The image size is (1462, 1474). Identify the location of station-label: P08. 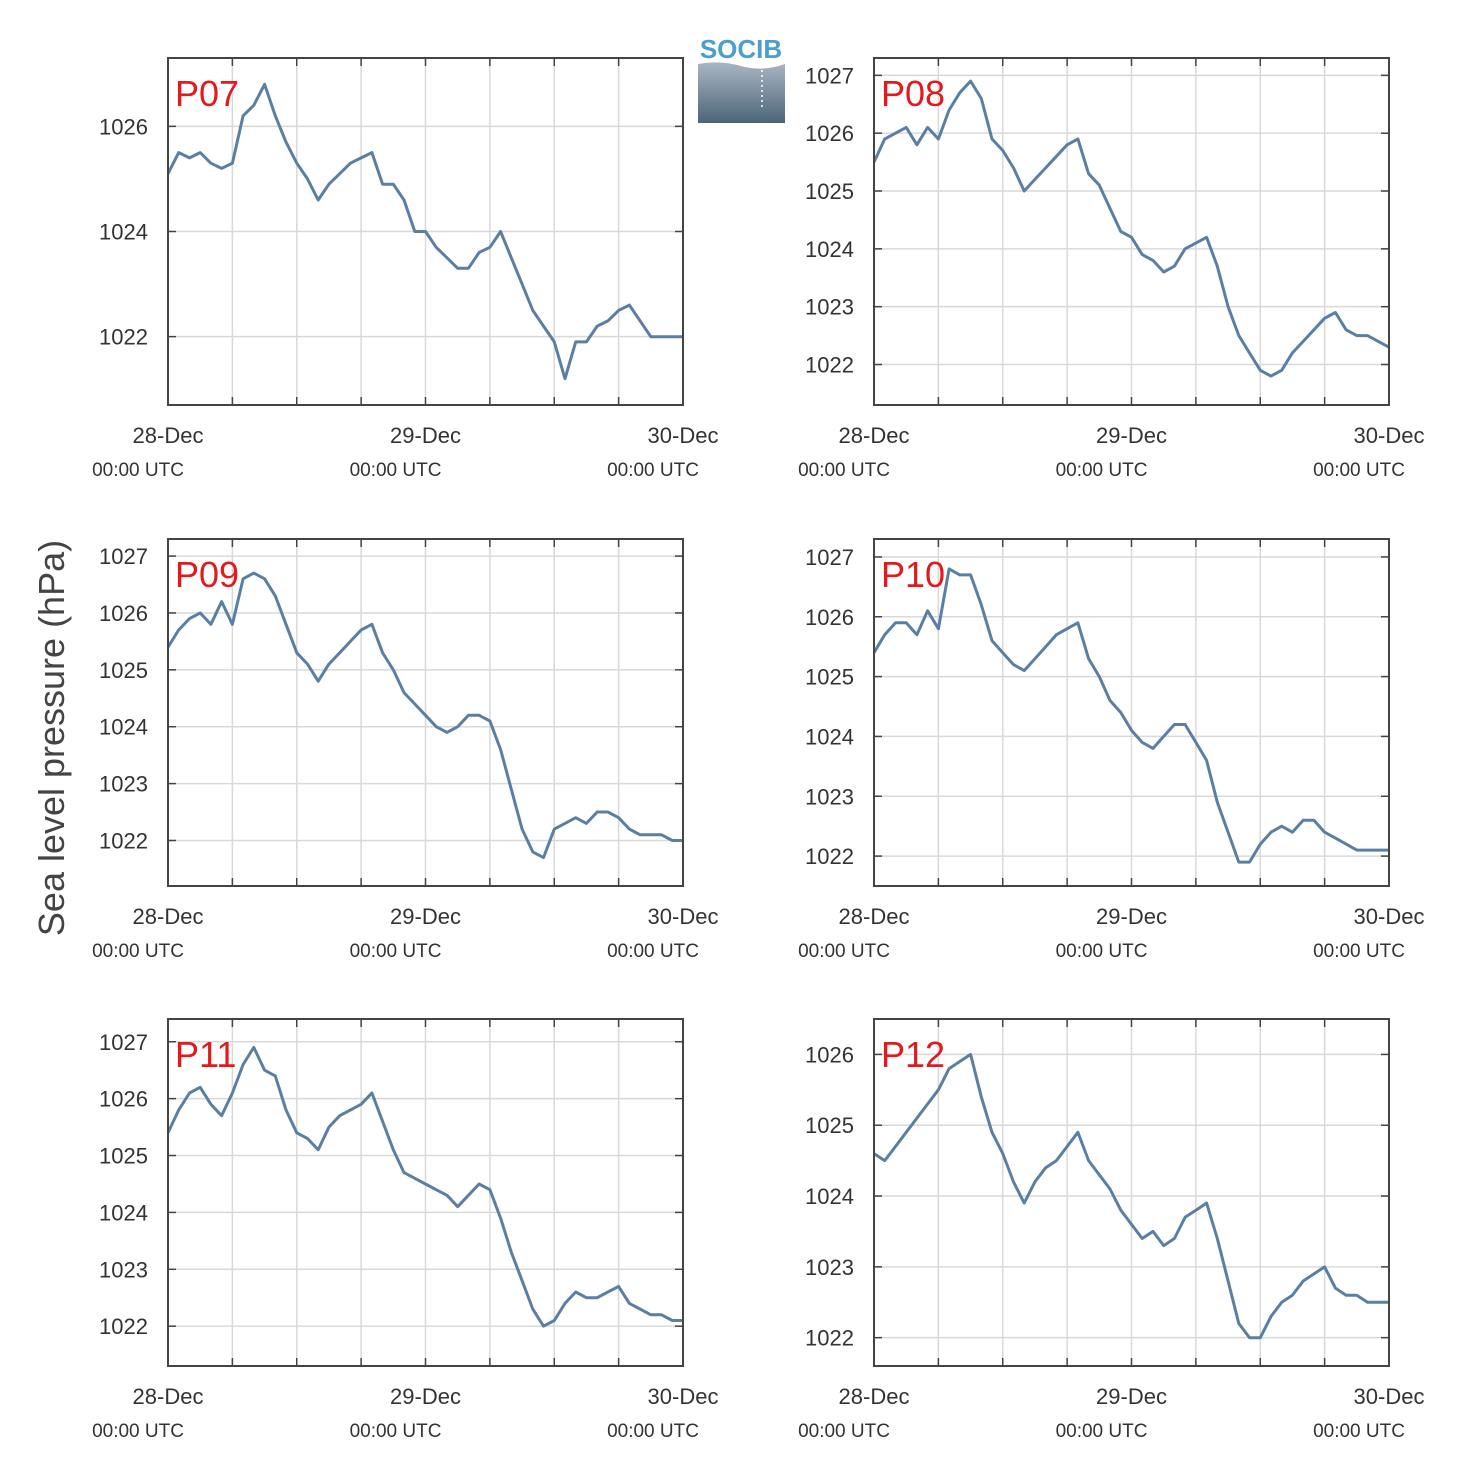
(913, 93).